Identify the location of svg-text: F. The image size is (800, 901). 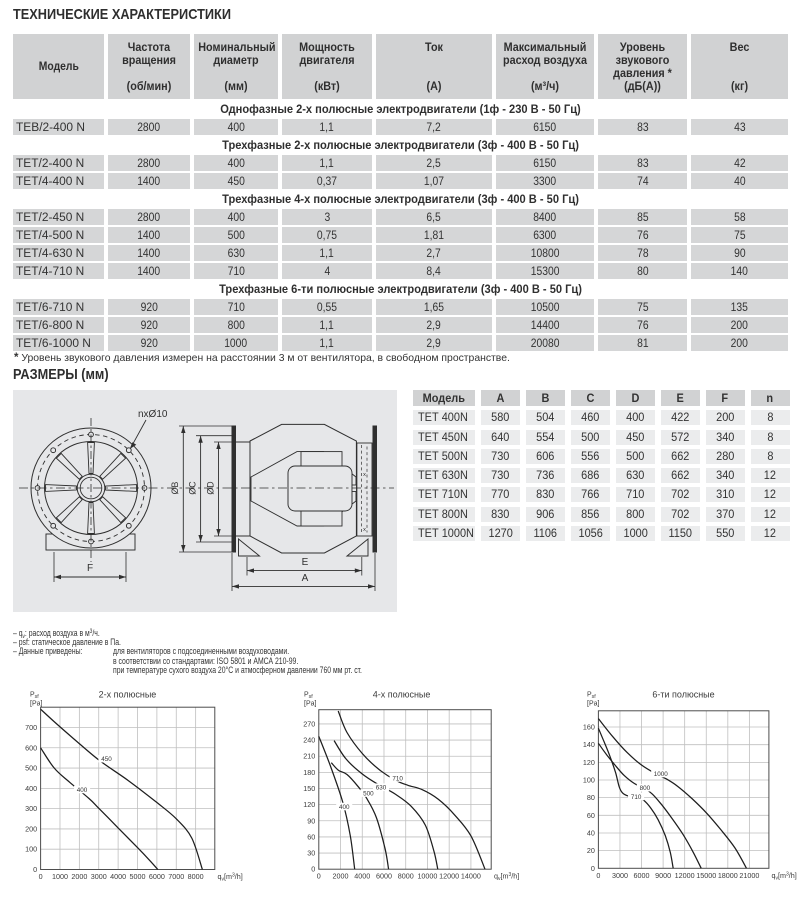
(90, 568).